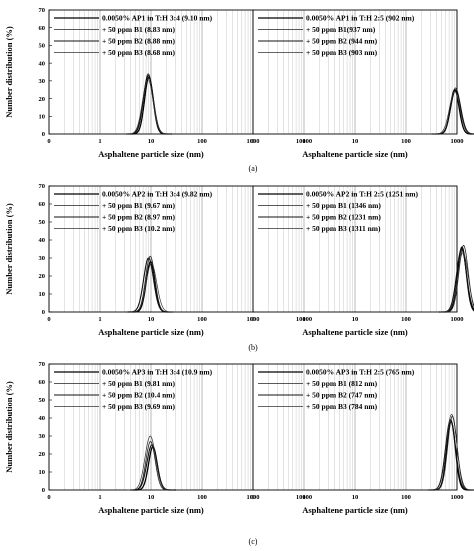 This screenshot has height=551, width=474. I want to click on legend-label: 0.0050% AP2 in T:H 2:5 (1251 nm), so click(362, 194).